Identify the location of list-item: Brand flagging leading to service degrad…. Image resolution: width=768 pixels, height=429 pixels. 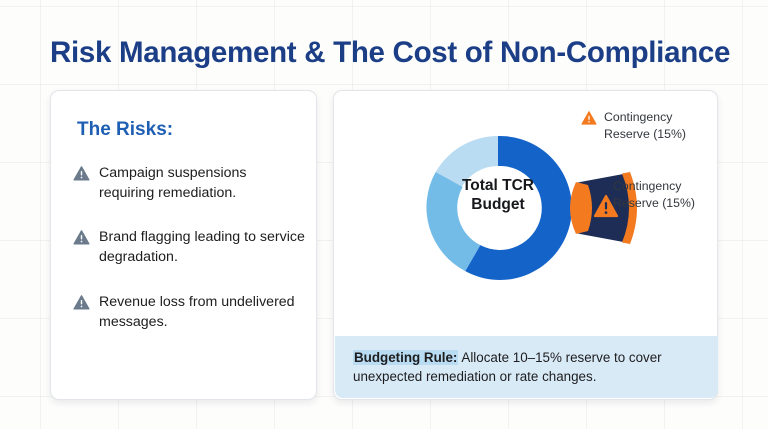
(189, 247).